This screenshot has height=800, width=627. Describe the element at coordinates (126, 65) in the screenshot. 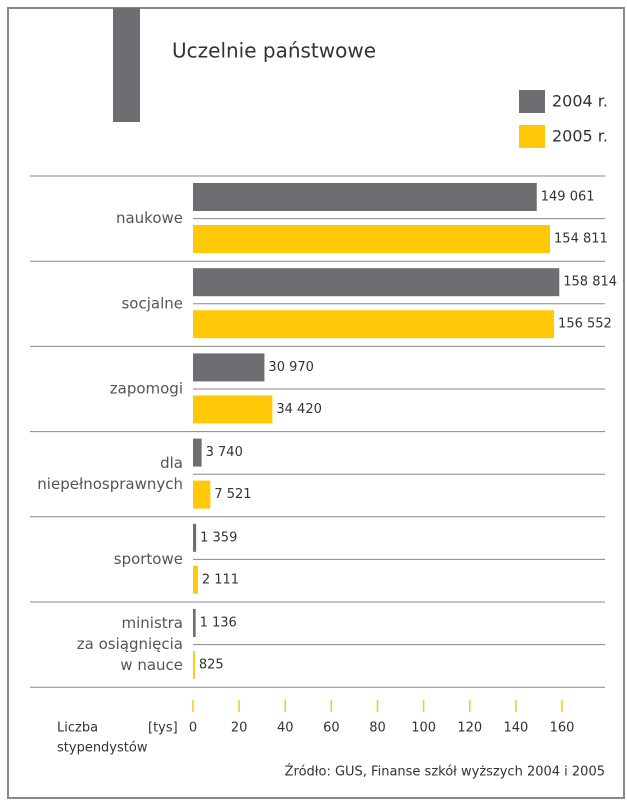

I see `decor-bar` at that location.